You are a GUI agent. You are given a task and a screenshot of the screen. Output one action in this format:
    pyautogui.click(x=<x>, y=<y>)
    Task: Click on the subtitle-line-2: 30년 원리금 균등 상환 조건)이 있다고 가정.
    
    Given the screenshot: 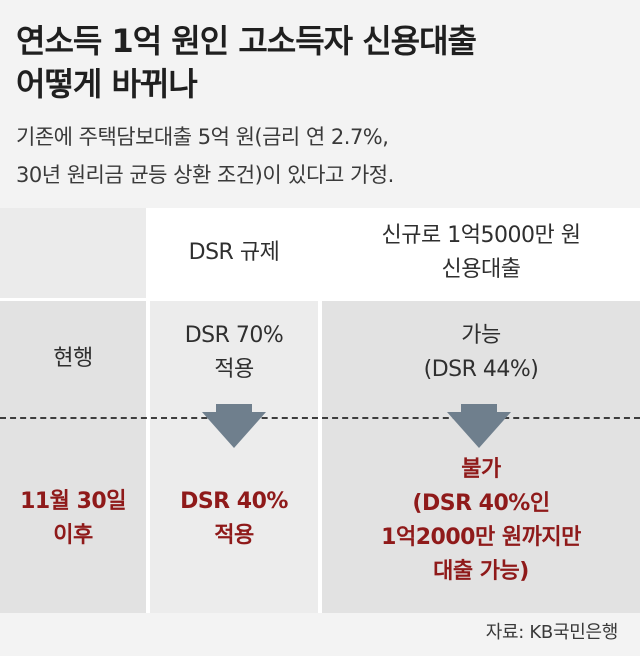 What is the action you would take?
    pyautogui.click(x=205, y=175)
    